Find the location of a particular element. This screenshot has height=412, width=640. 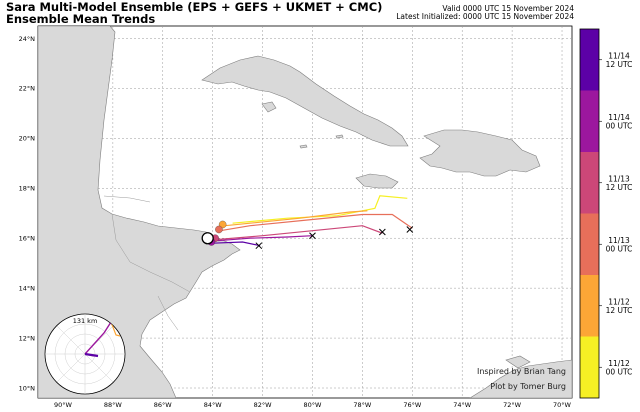

country-borders is located at coordinates (147, 263).